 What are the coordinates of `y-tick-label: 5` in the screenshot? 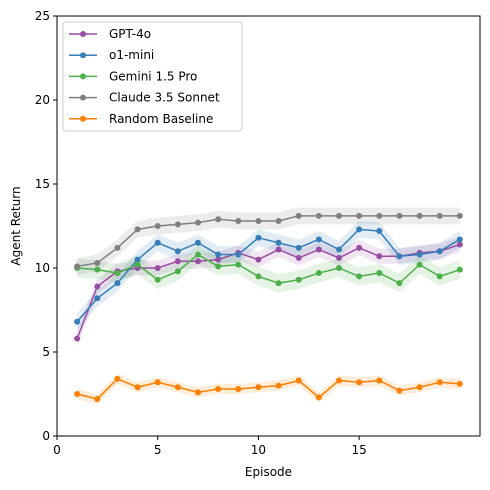 It's located at (46, 352).